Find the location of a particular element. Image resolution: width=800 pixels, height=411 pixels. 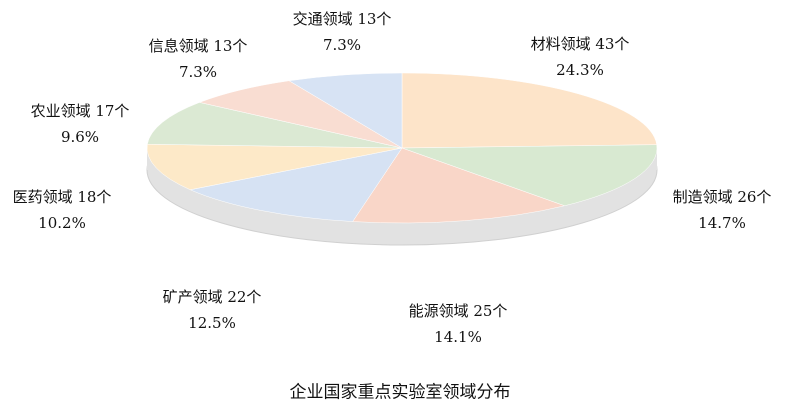

slice-percent: 14.1% is located at coordinates (458, 337).